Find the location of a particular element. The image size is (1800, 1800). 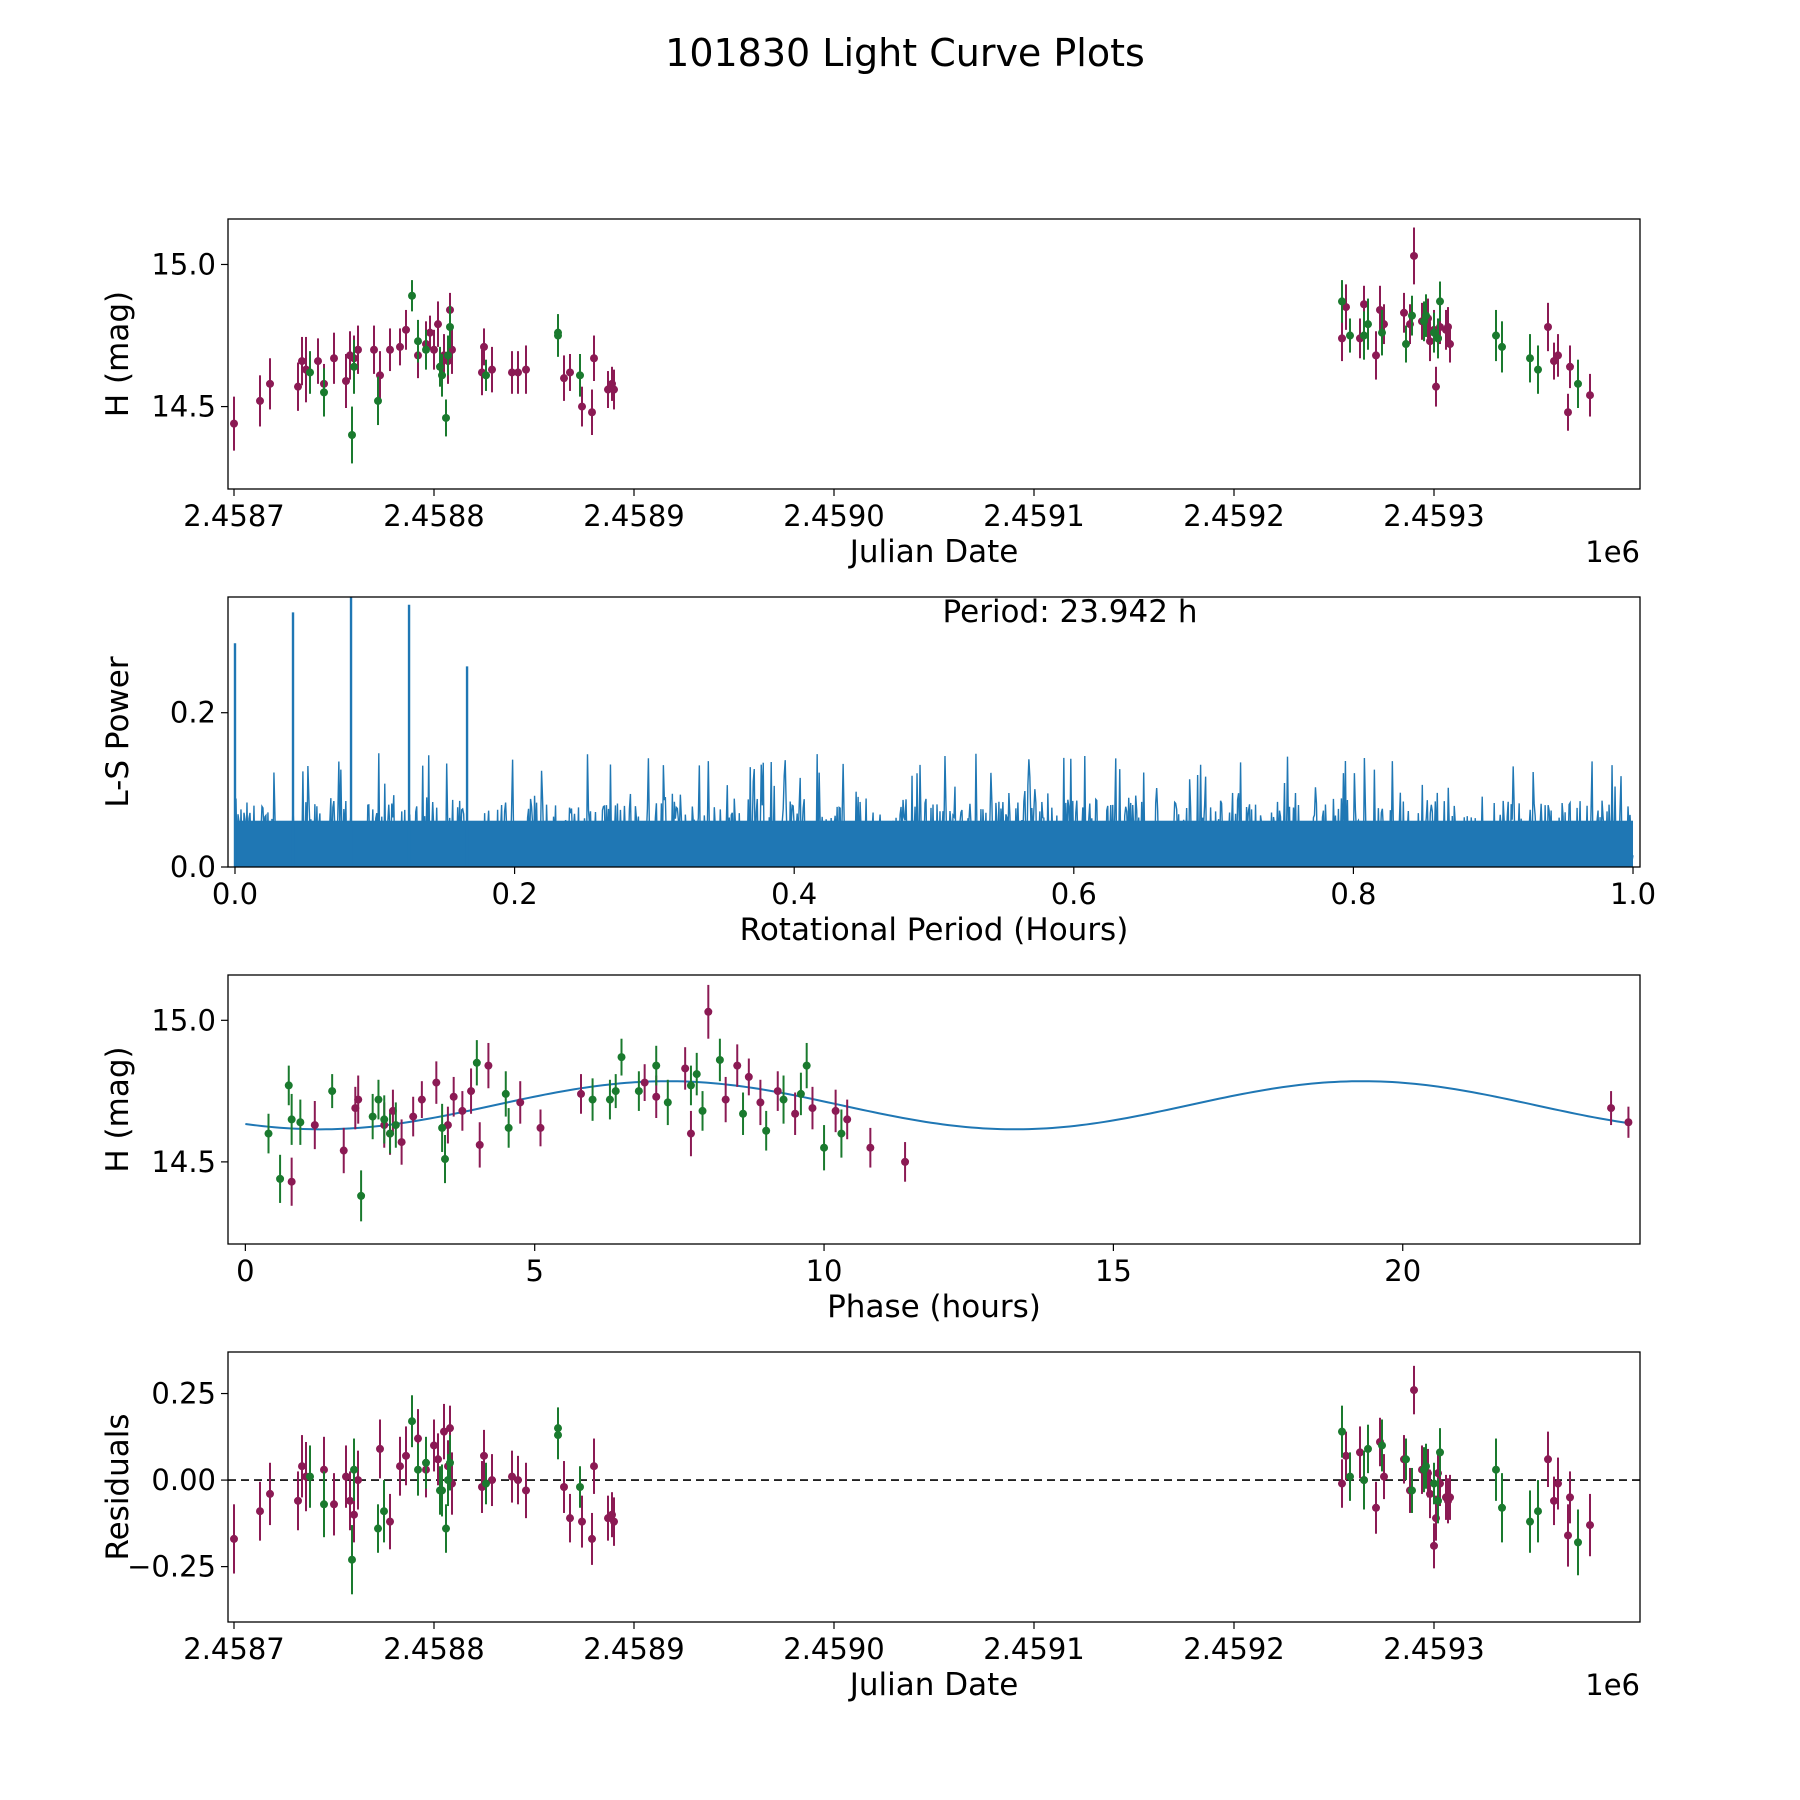

x-tick-label: 10 is located at coordinates (824, 1271).